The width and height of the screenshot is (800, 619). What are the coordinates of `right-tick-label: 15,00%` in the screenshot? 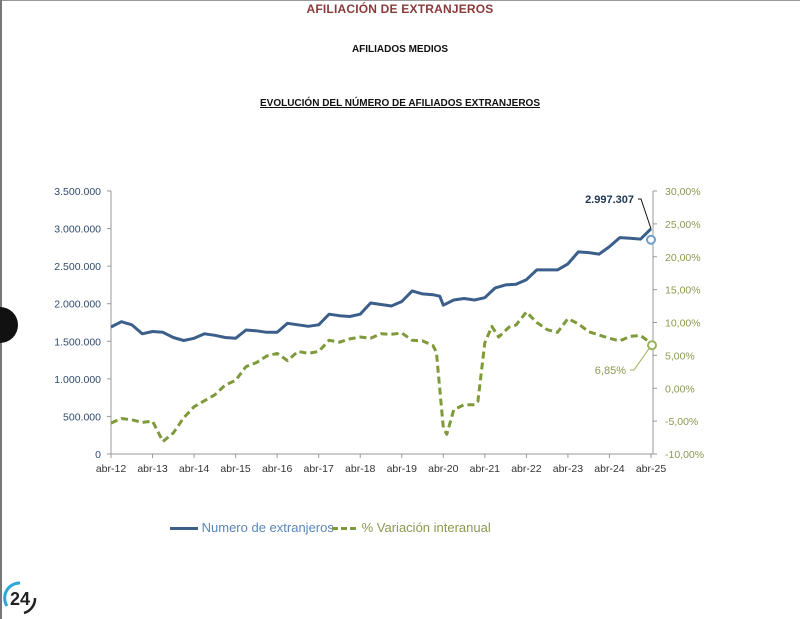 It's located at (683, 291).